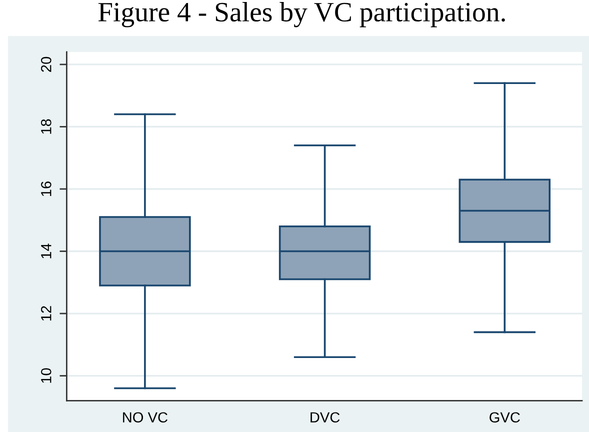 The image size is (589, 432). I want to click on y-tick-label: 10, so click(46, 375).